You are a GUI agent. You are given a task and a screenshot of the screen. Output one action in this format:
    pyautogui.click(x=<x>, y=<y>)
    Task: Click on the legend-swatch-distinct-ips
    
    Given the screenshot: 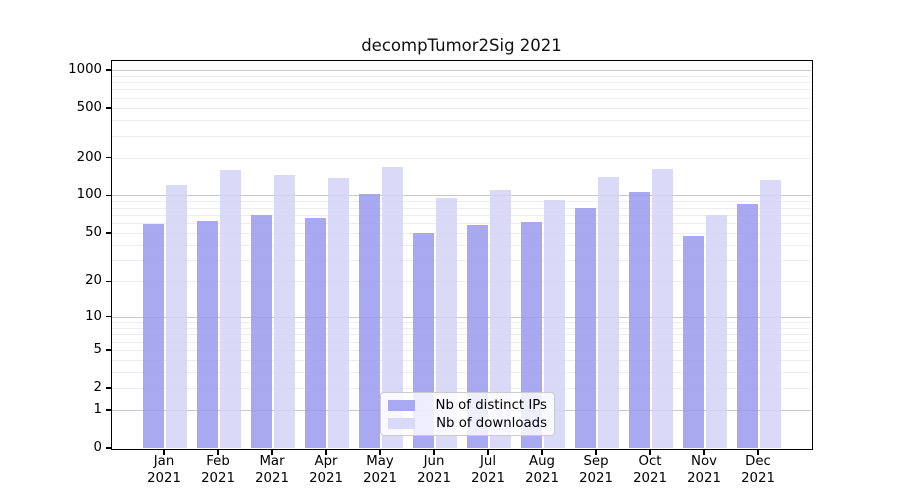 What is the action you would take?
    pyautogui.click(x=401, y=405)
    